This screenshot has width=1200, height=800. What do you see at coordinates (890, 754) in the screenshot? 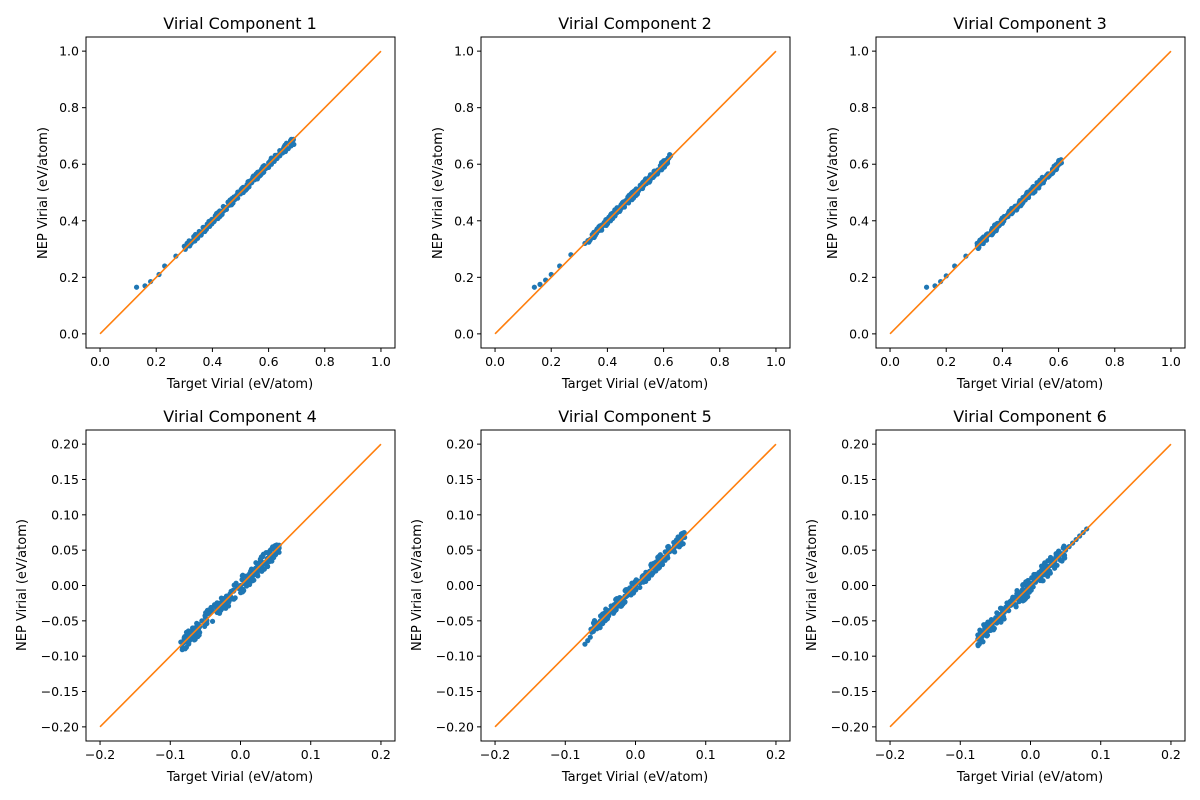
I see `x-tick-label: −0.2` at bounding box center [890, 754].